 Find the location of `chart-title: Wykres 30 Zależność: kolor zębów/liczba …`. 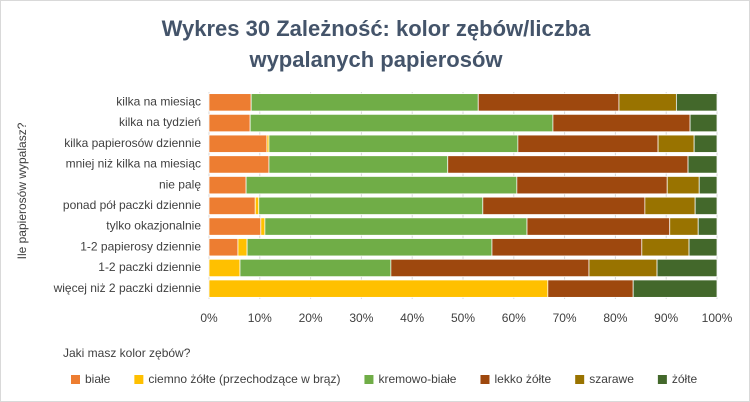

chart-title: Wykres 30 Zależność: kolor zębów/liczba … is located at coordinates (376, 44).